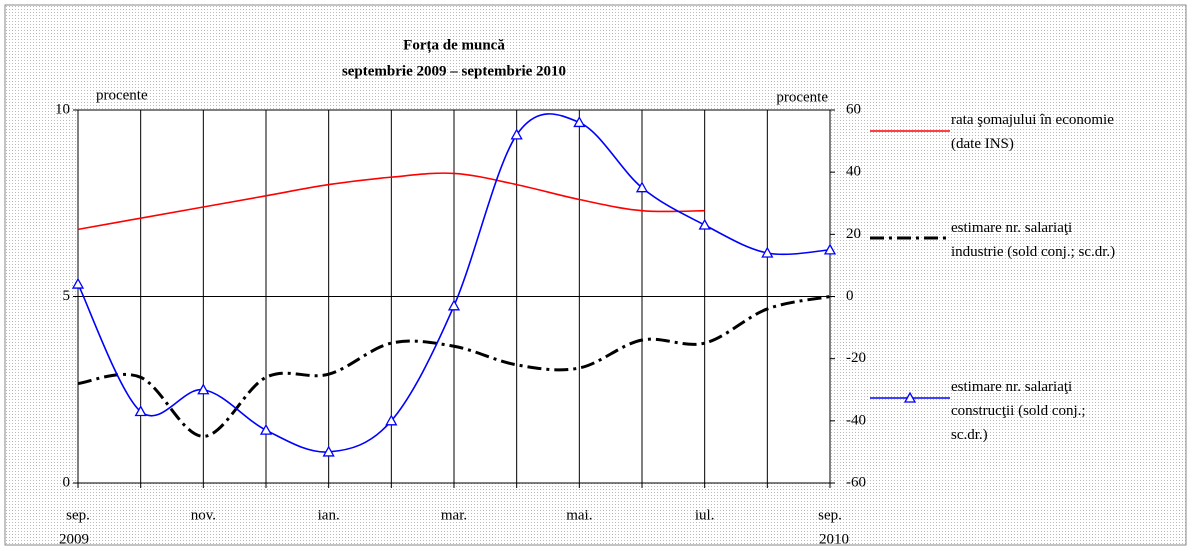 The width and height of the screenshot is (1192, 551). What do you see at coordinates (203, 515) in the screenshot?
I see `x-tick-label: nov.` at bounding box center [203, 515].